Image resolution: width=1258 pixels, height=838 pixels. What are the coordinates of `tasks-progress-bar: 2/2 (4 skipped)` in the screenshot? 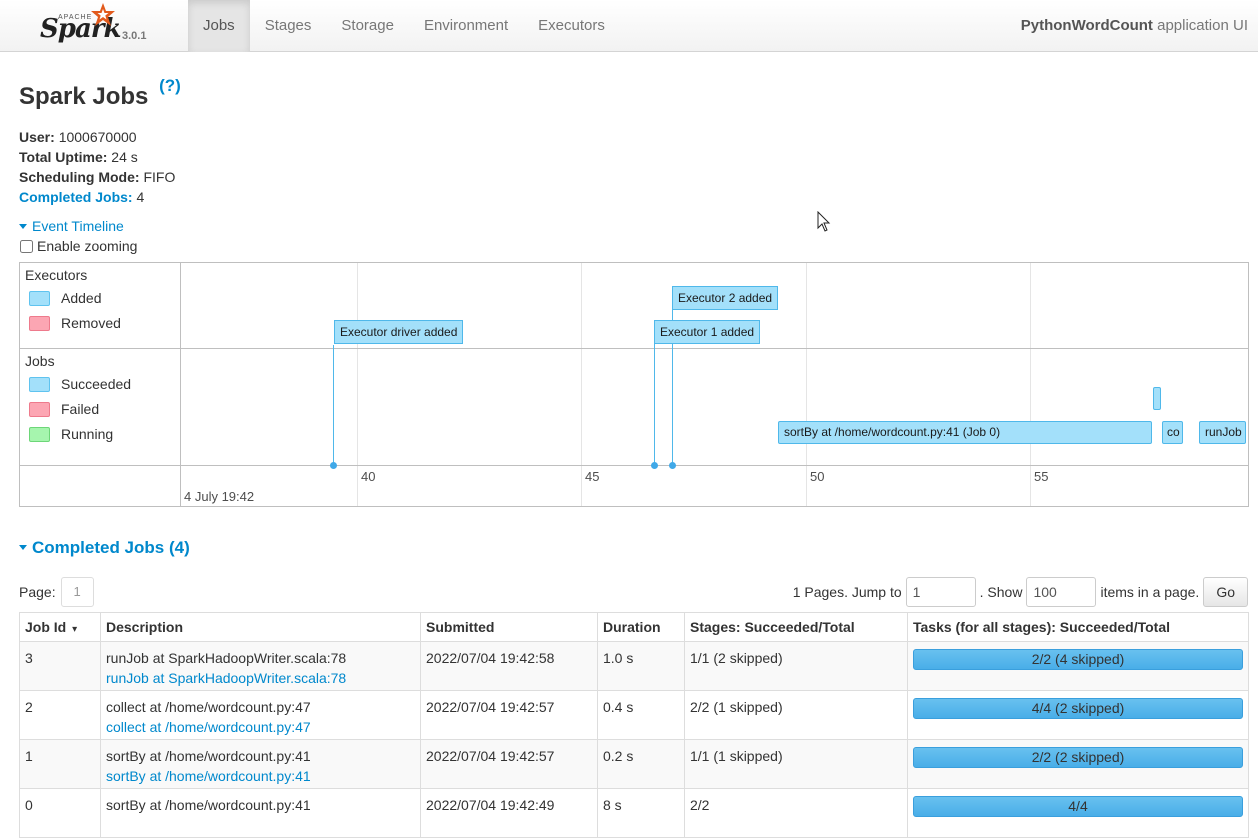 It's located at (1078, 659).